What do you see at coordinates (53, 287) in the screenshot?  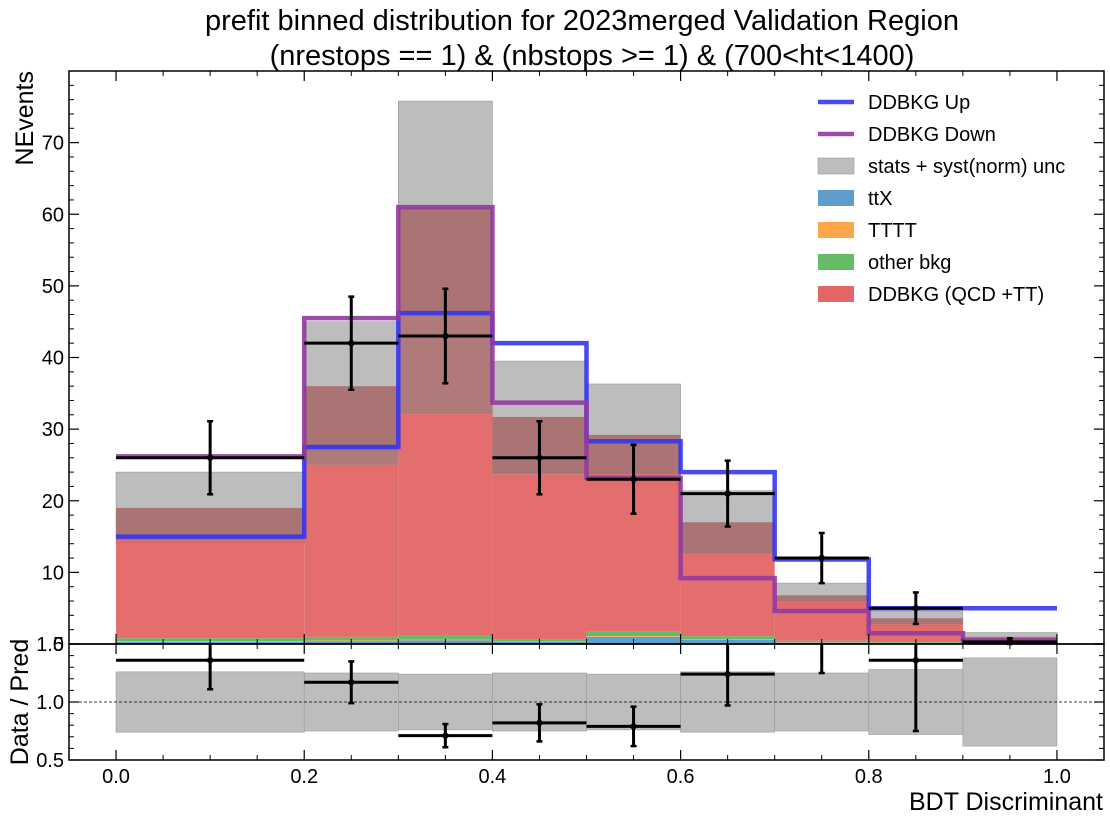 I see `y-tick-label: 50` at bounding box center [53, 287].